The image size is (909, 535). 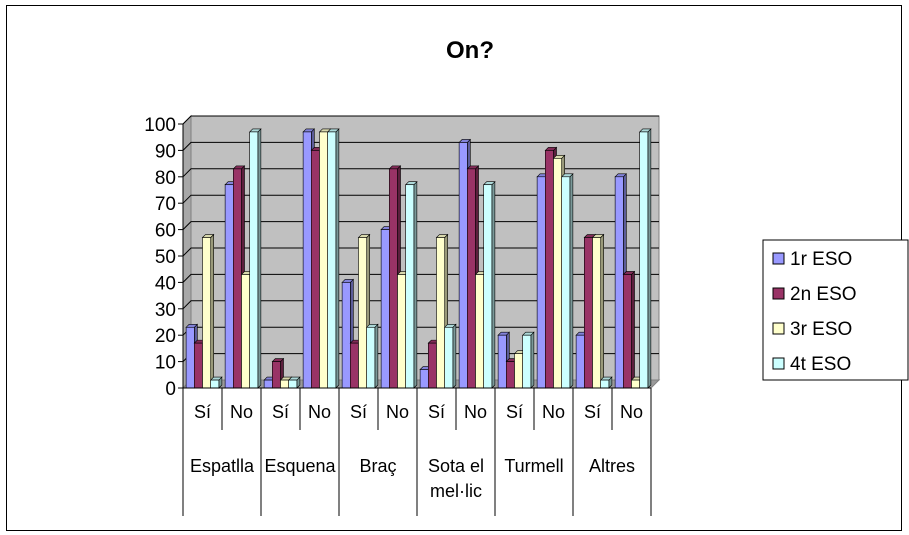 What do you see at coordinates (165, 178) in the screenshot?
I see `y-tick-label: 80` at bounding box center [165, 178].